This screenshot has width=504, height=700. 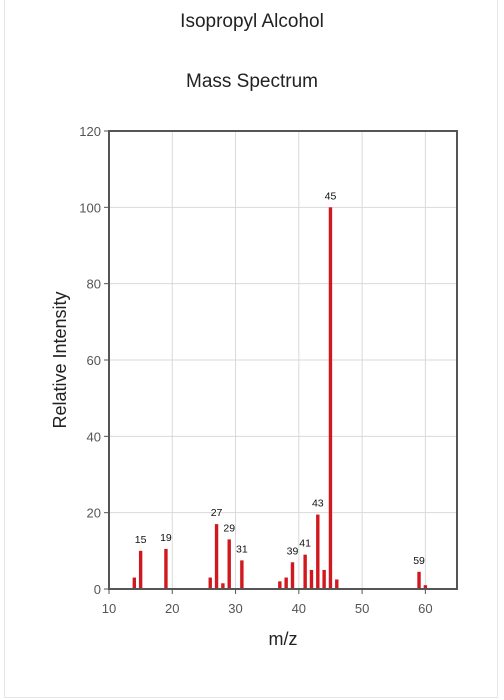 What do you see at coordinates (90, 207) in the screenshot?
I see `y-tick-label: 100` at bounding box center [90, 207].